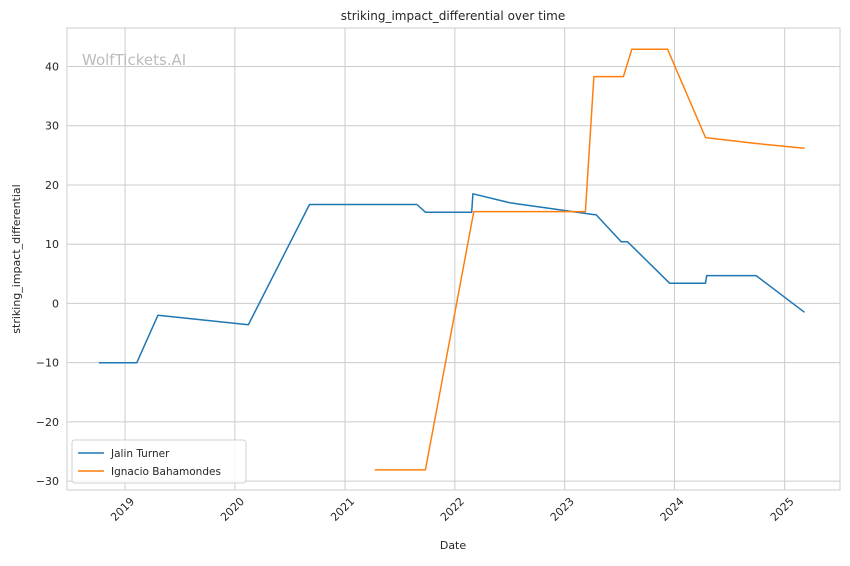 This screenshot has width=850, height=566. I want to click on y-tick-label: −20, so click(47, 422).